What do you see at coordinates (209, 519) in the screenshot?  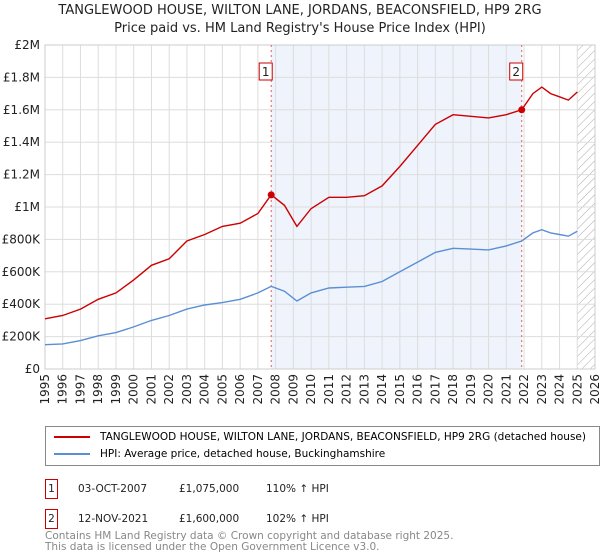 I see `sale-price: £1,600,000` at bounding box center [209, 519].